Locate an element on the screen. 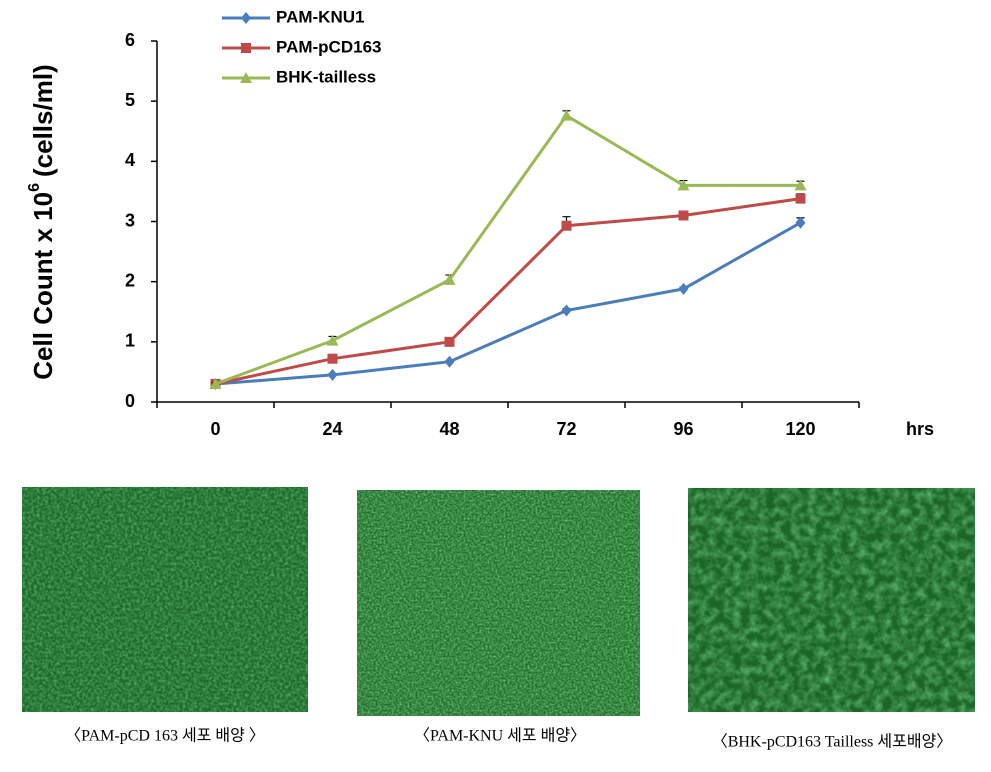 The width and height of the screenshot is (991, 772). y-label-exponent: 6 is located at coordinates (34, 187).